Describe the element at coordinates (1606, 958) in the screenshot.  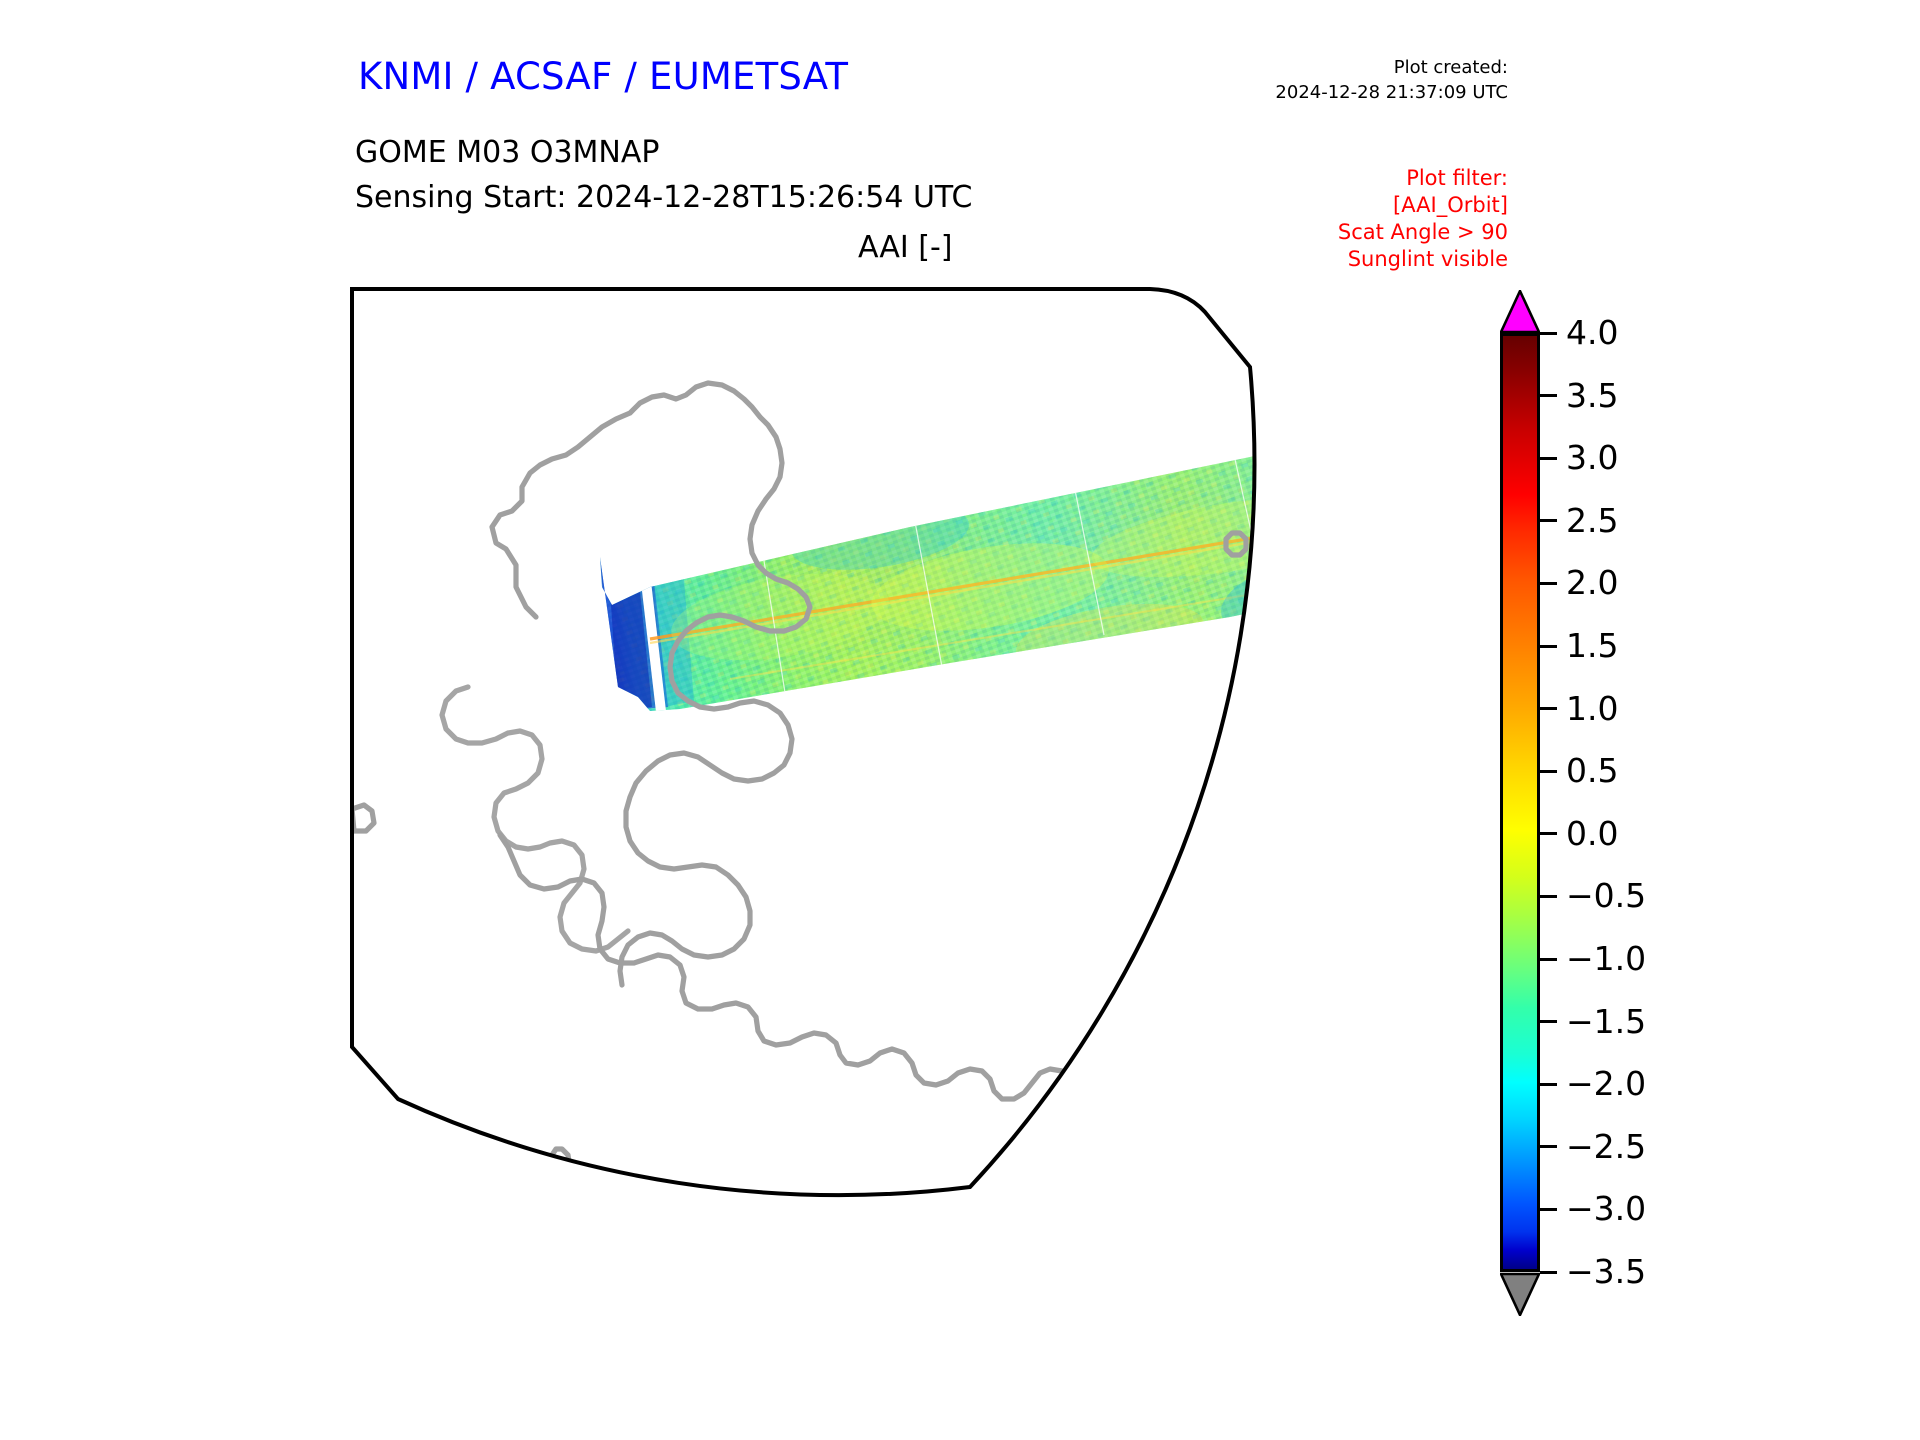
I see `colorbar-tick-label: −1.0` at that location.